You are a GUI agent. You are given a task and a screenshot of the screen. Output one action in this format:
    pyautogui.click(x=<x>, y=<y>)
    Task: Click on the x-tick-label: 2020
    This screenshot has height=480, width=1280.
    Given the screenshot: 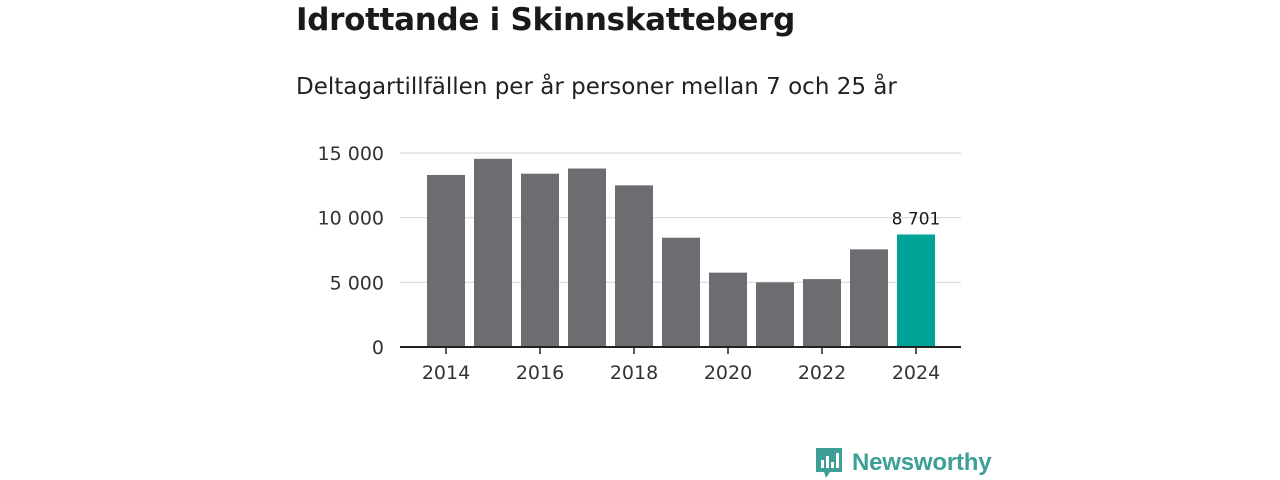 What is the action you would take?
    pyautogui.click(x=728, y=373)
    